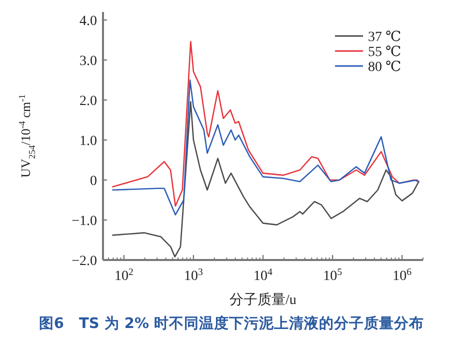  I want to click on legend-label: 37 ℃, so click(385, 37).